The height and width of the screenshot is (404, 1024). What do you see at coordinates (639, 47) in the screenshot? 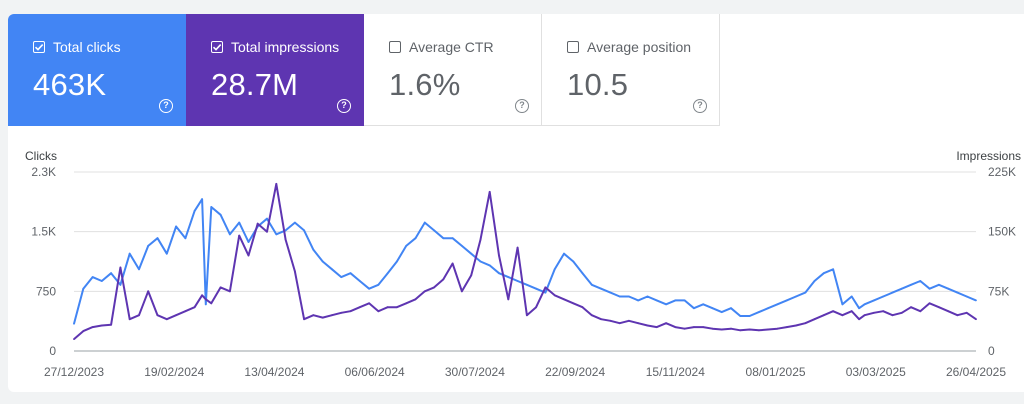
I see `metric-label: Average position` at bounding box center [639, 47].